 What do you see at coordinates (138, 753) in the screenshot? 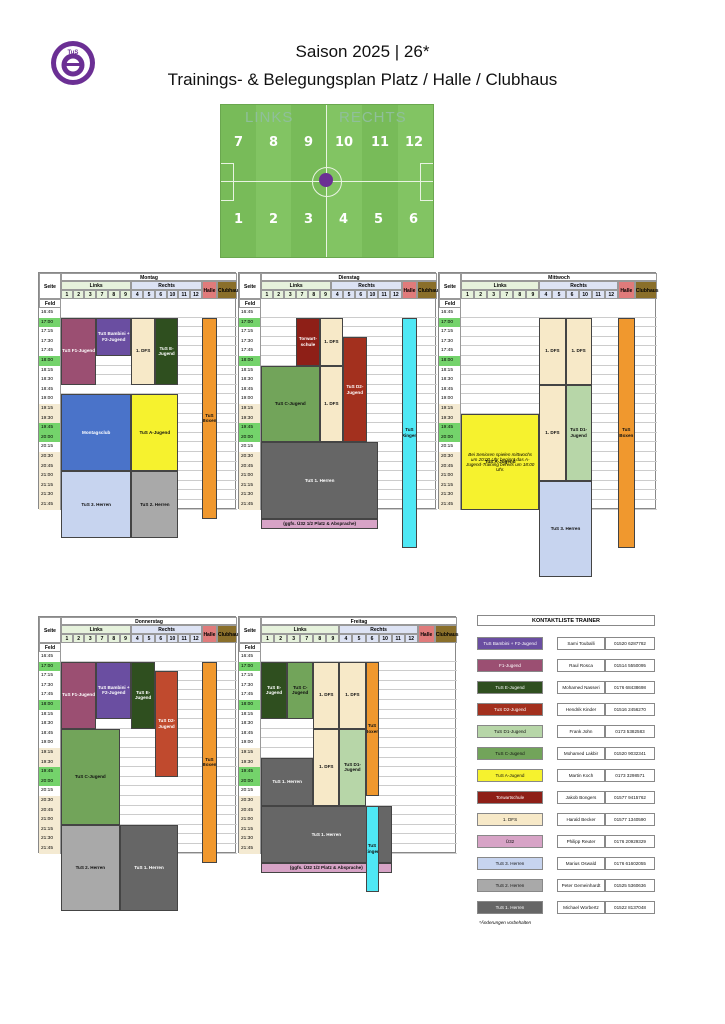
I see `time-row: 19:15` at bounding box center [138, 753].